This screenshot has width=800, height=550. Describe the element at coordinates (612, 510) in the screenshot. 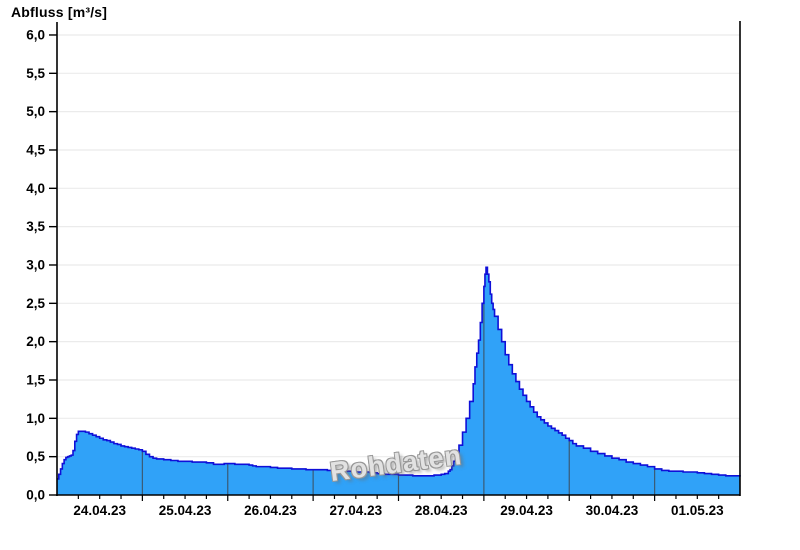

I see `svg-text: 30.04.23` at that location.